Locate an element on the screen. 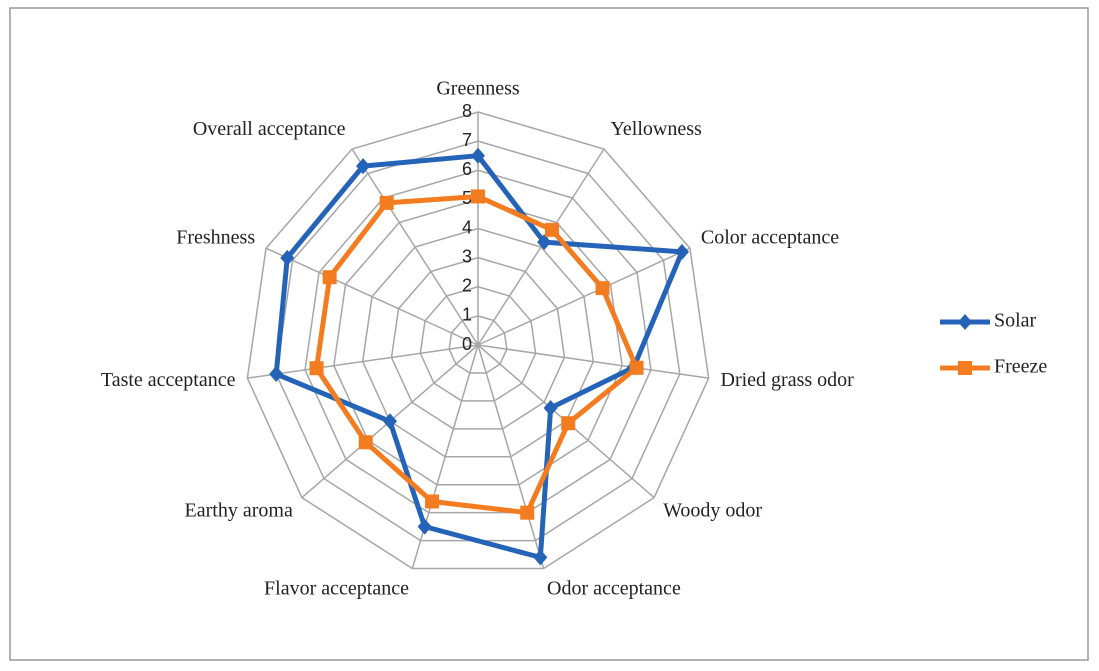  category-label: Earthy aroma is located at coordinates (239, 511).